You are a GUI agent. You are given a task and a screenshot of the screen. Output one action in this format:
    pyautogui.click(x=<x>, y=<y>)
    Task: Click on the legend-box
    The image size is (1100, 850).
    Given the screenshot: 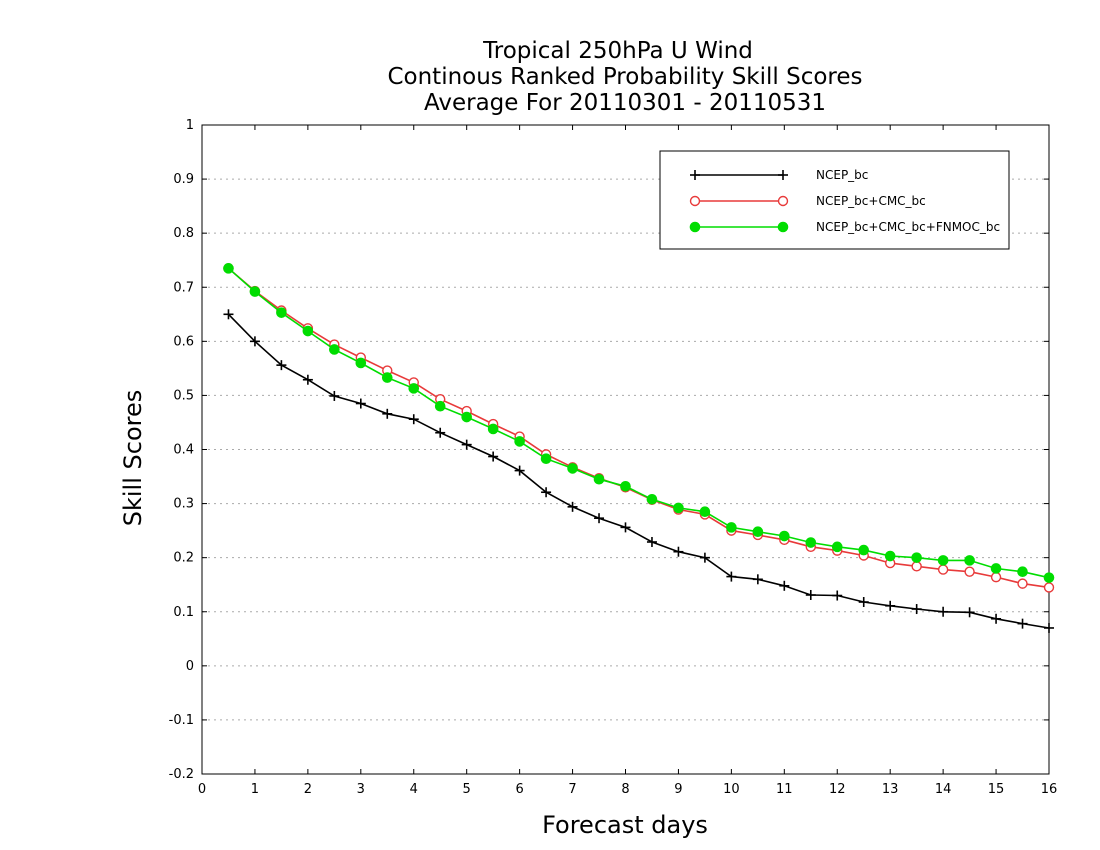 What is the action you would take?
    pyautogui.click(x=834, y=200)
    